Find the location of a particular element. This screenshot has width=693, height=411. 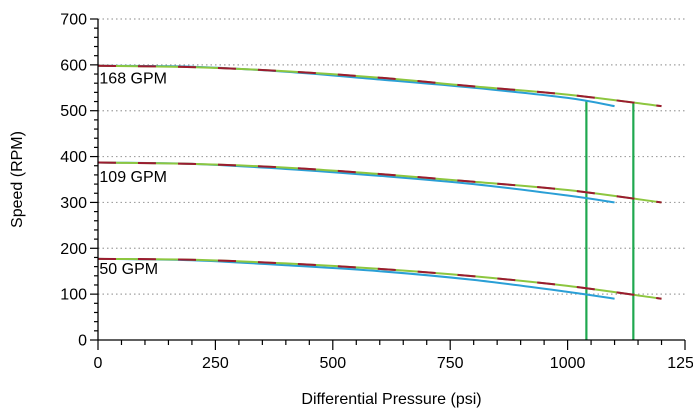

curve-label: 50 GPM is located at coordinates (128, 269).